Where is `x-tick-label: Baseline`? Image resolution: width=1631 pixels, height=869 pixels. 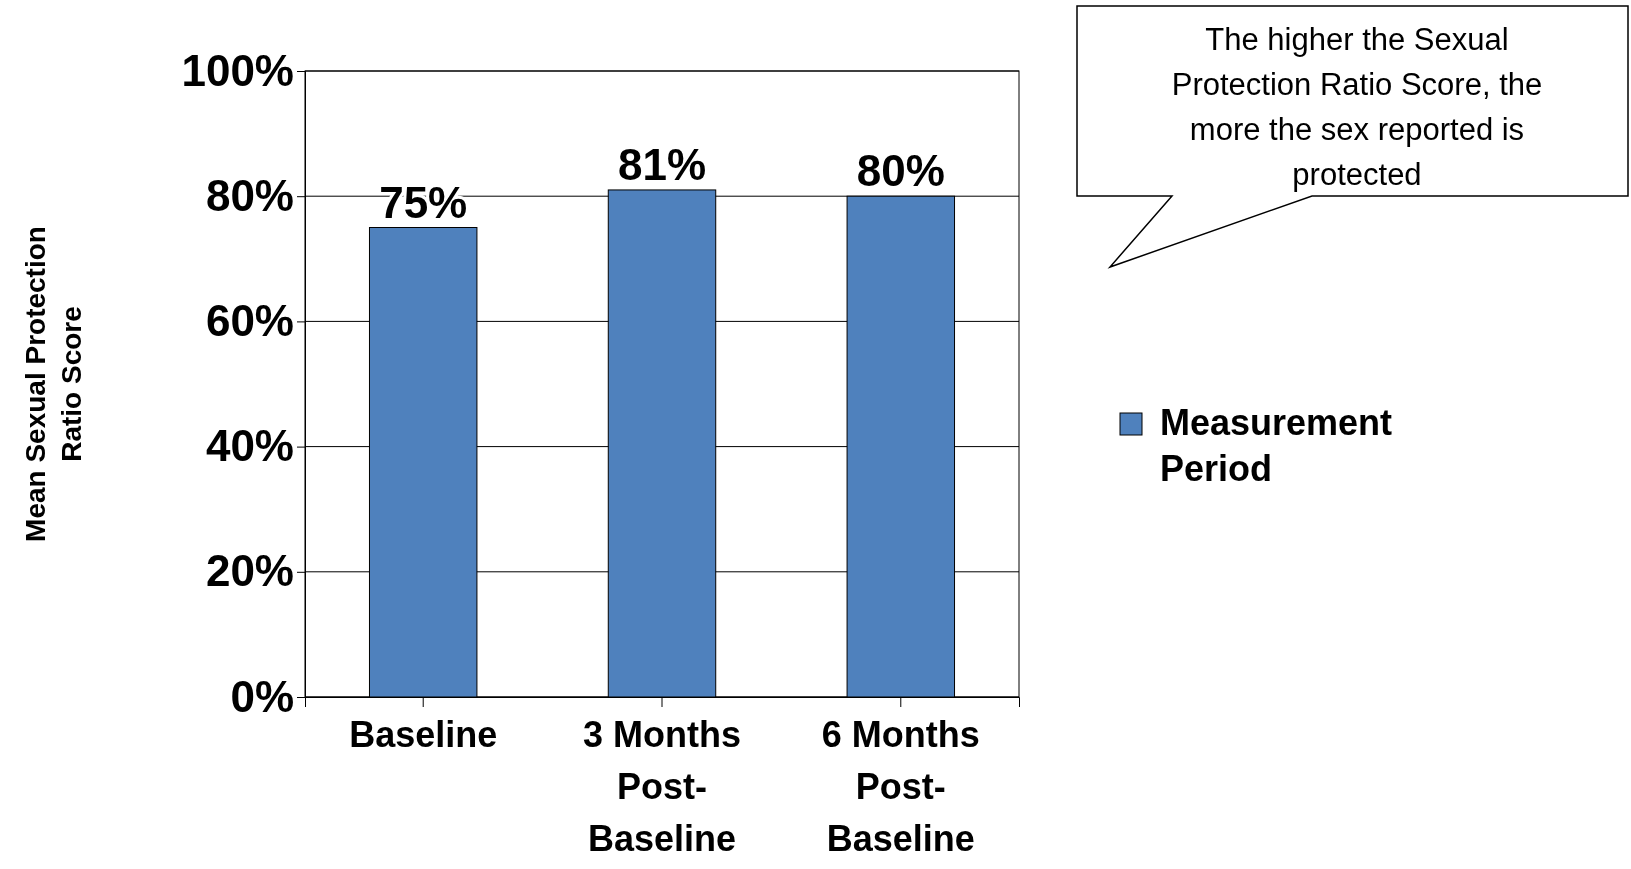 x-tick-label: Baseline is located at coordinates (423, 734).